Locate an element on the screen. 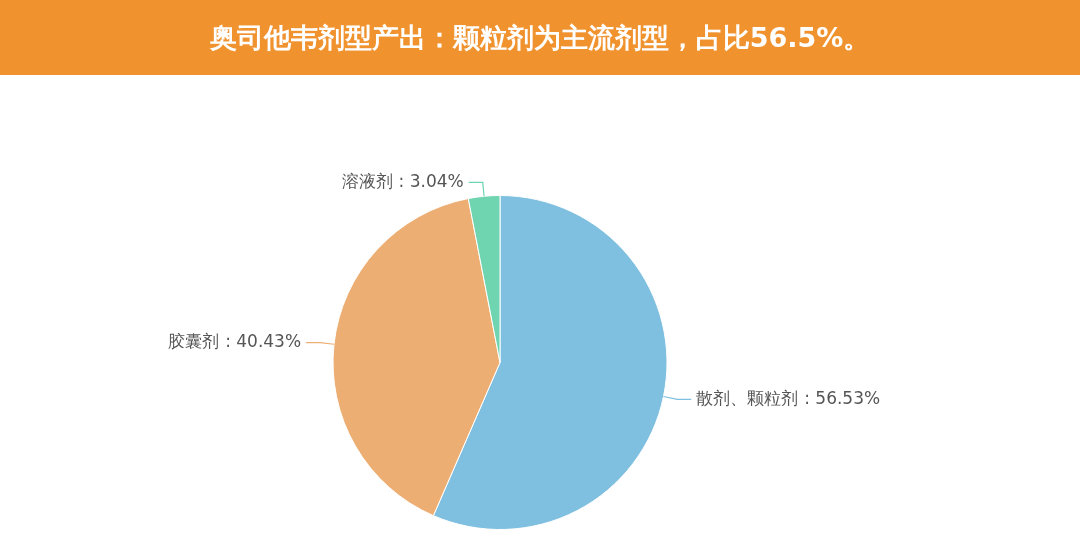  data-label: : 56.53% is located at coordinates (842, 397).